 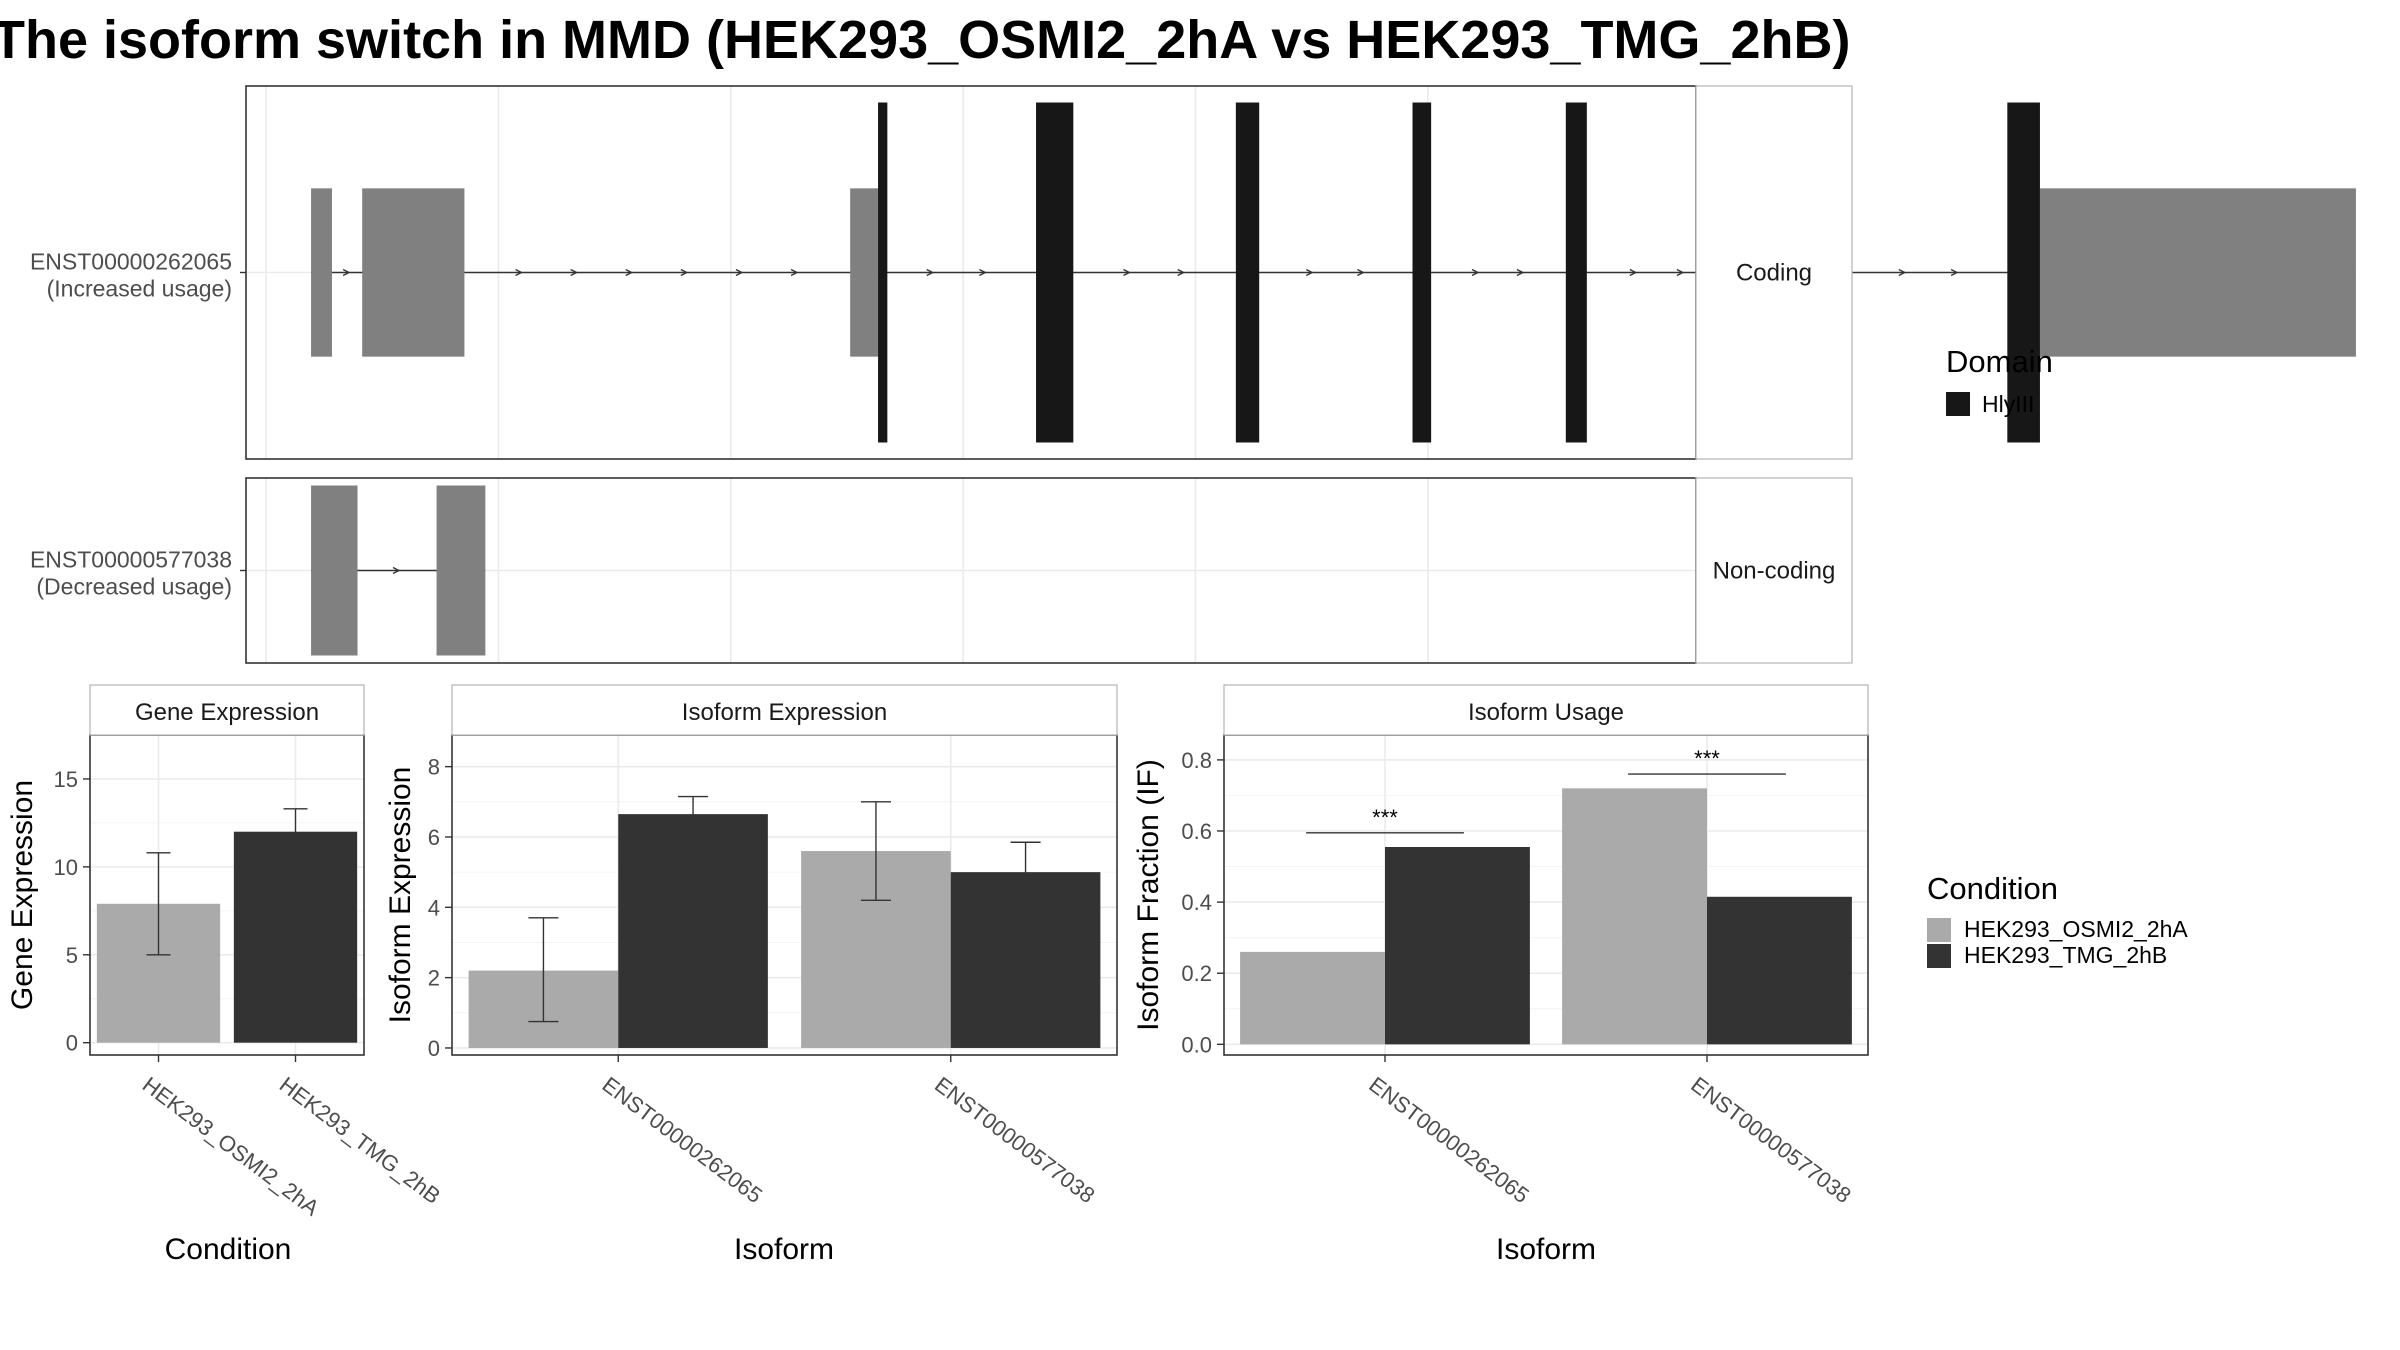 What do you see at coordinates (1707, 758) in the screenshot?
I see `chart-3-significance-label-1: ***` at bounding box center [1707, 758].